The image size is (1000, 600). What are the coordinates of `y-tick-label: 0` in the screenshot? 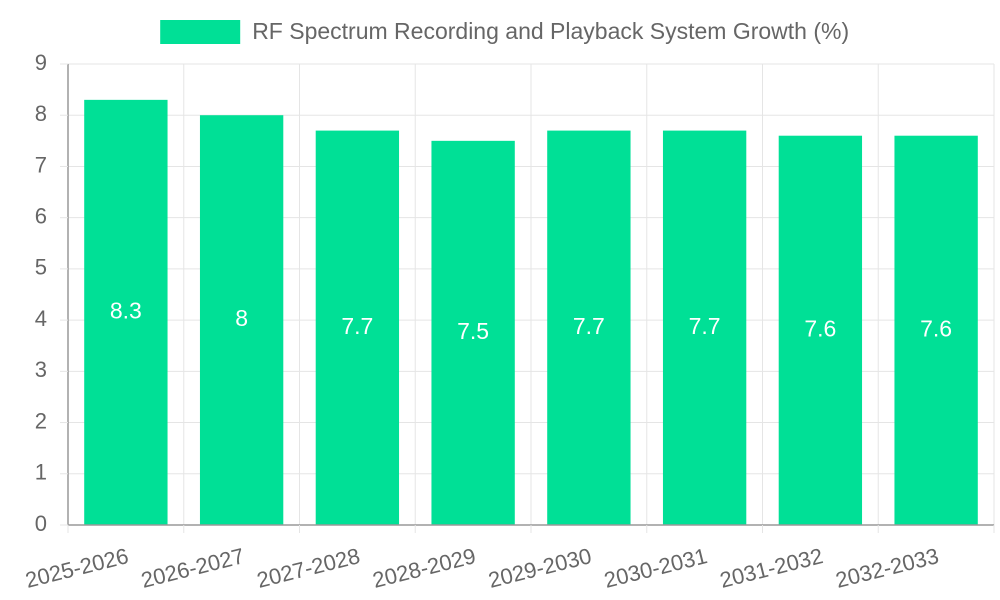 It's located at (41, 523).